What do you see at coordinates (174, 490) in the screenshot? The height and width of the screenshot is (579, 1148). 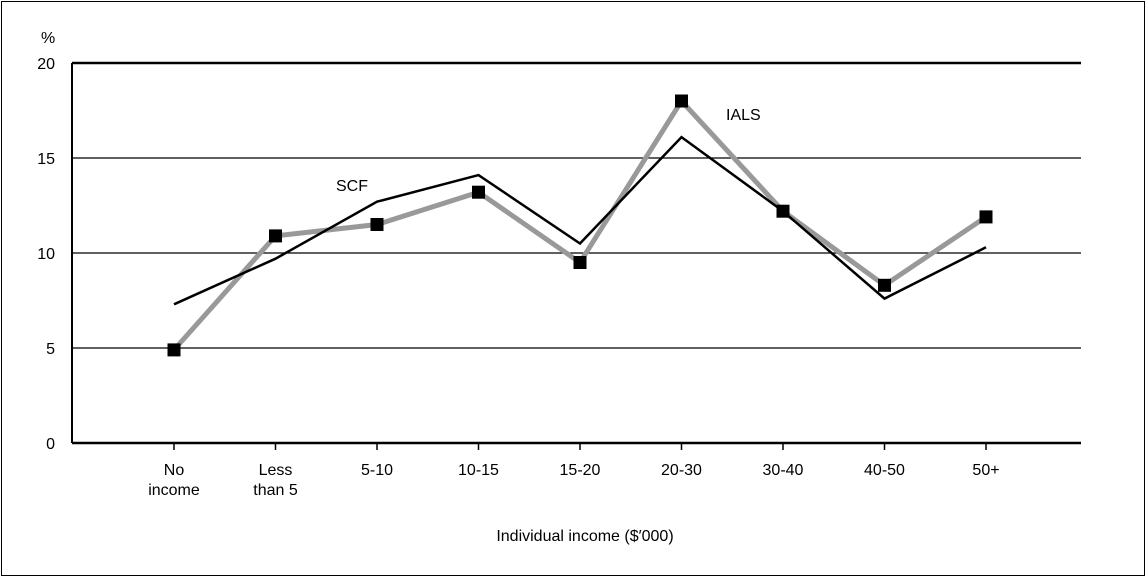 I see `x-tick-label: income` at bounding box center [174, 490].